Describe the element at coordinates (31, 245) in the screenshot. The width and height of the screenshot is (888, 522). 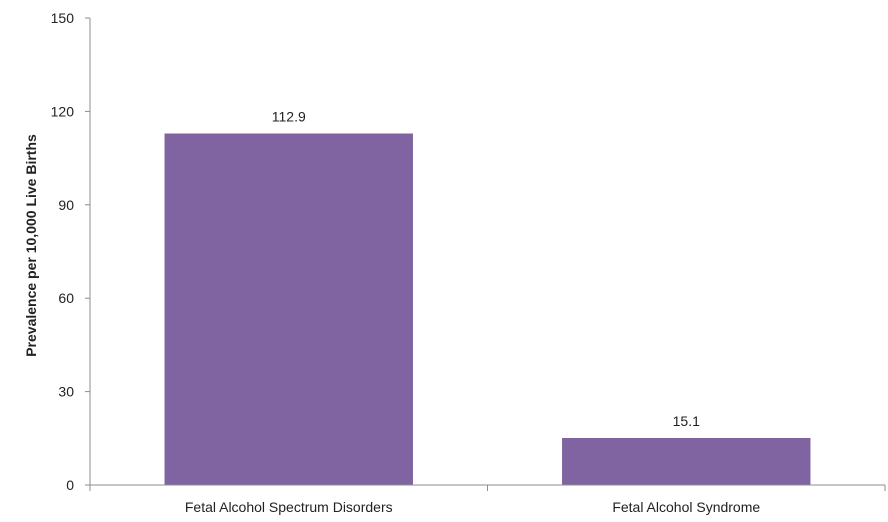
I see `y-axis-title: Prevalence per 10,000 Live Births` at that location.